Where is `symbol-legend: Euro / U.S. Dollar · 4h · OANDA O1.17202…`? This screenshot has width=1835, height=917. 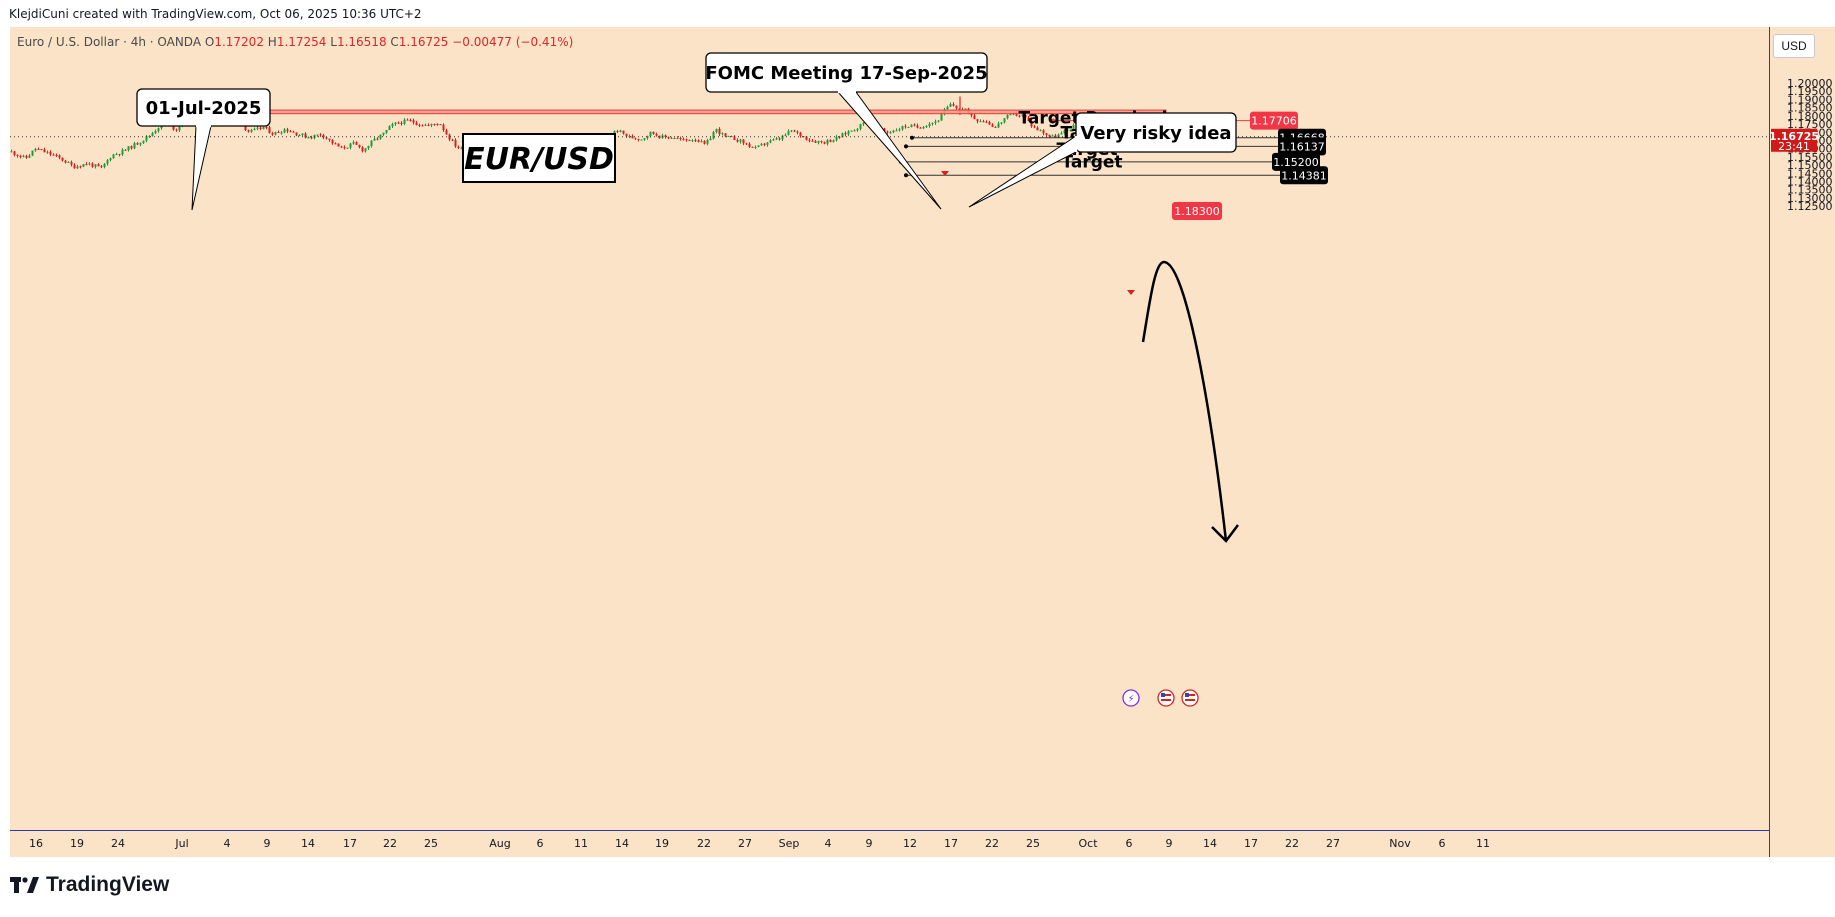 symbol-legend: Euro / U.S. Dollar · 4h · OANDA O1.17202… is located at coordinates (295, 42).